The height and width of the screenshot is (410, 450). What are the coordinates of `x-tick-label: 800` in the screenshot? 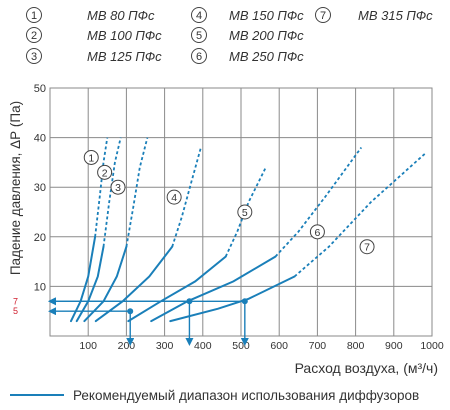 It's located at (356, 346).